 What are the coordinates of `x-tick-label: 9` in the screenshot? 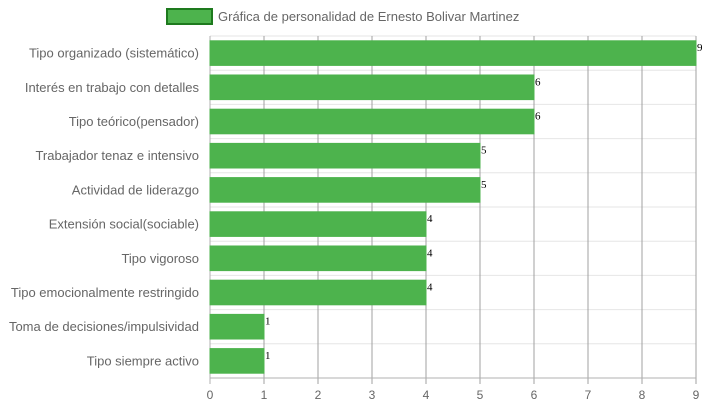 It's located at (696, 395).